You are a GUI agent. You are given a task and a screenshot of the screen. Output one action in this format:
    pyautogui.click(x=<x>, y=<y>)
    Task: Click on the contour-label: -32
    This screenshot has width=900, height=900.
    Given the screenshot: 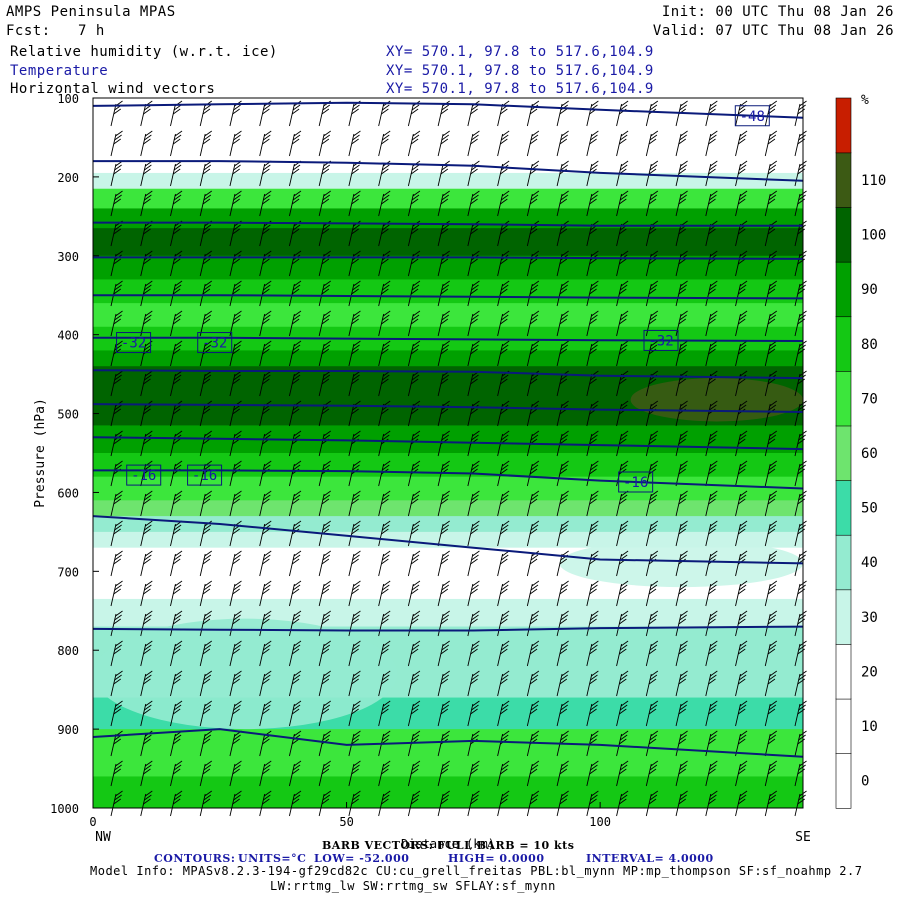 What is the action you would take?
    pyautogui.click(x=660, y=341)
    